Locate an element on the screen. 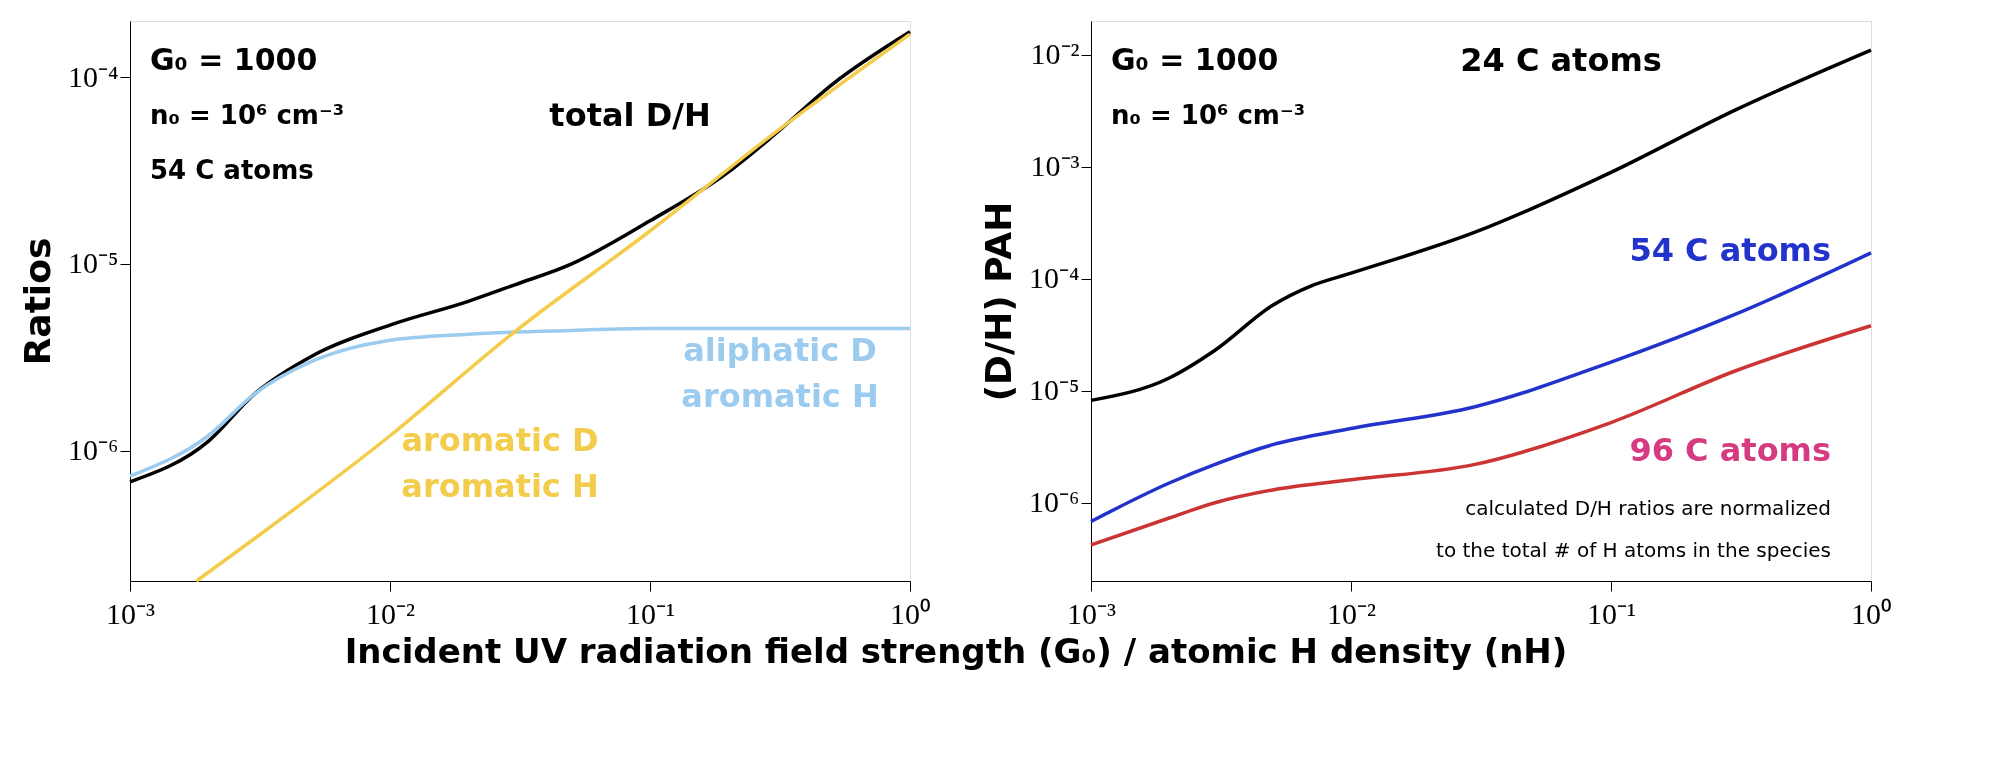  series-label: aliphatic D aromatic H is located at coordinates (780, 373).